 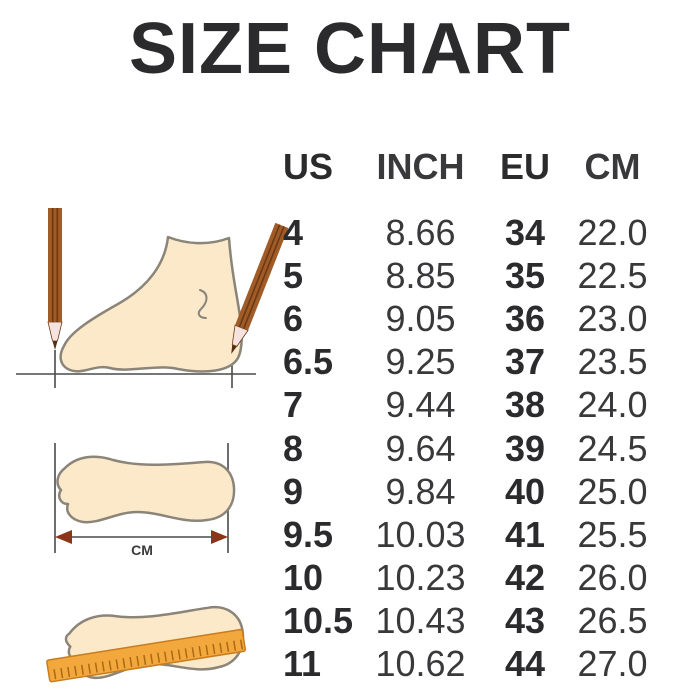 What do you see at coordinates (420, 621) in the screenshot?
I see `inch-value: 10.43` at bounding box center [420, 621].